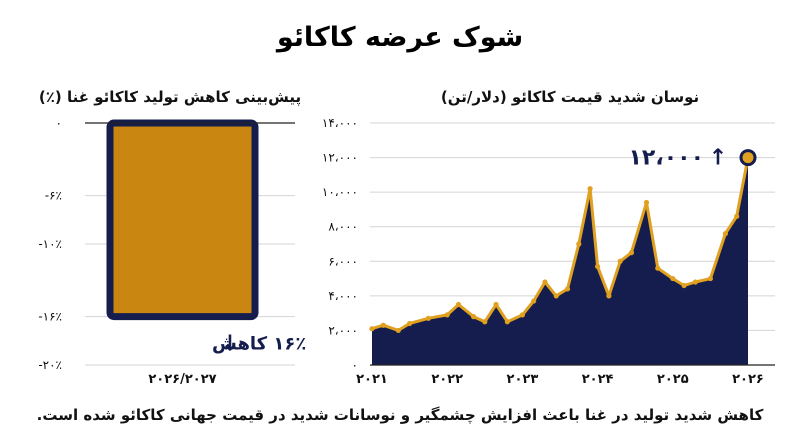 This screenshot has width=800, height=447. What do you see at coordinates (748, 379) in the screenshot?
I see `area-x-tick-label: ۲۰۲۶` at bounding box center [748, 379].